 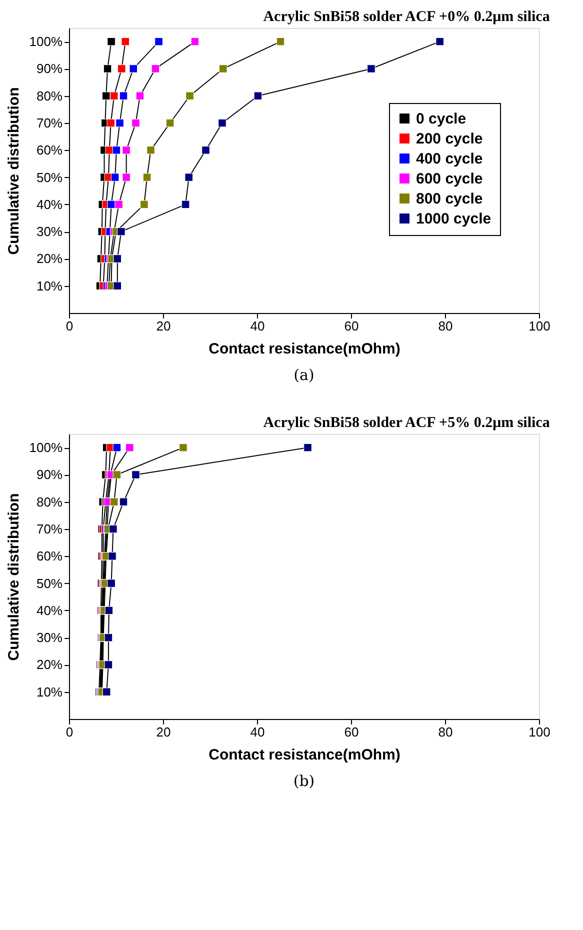 What do you see at coordinates (449, 139) in the screenshot?
I see `legend-label: 200 cycle` at bounding box center [449, 139].